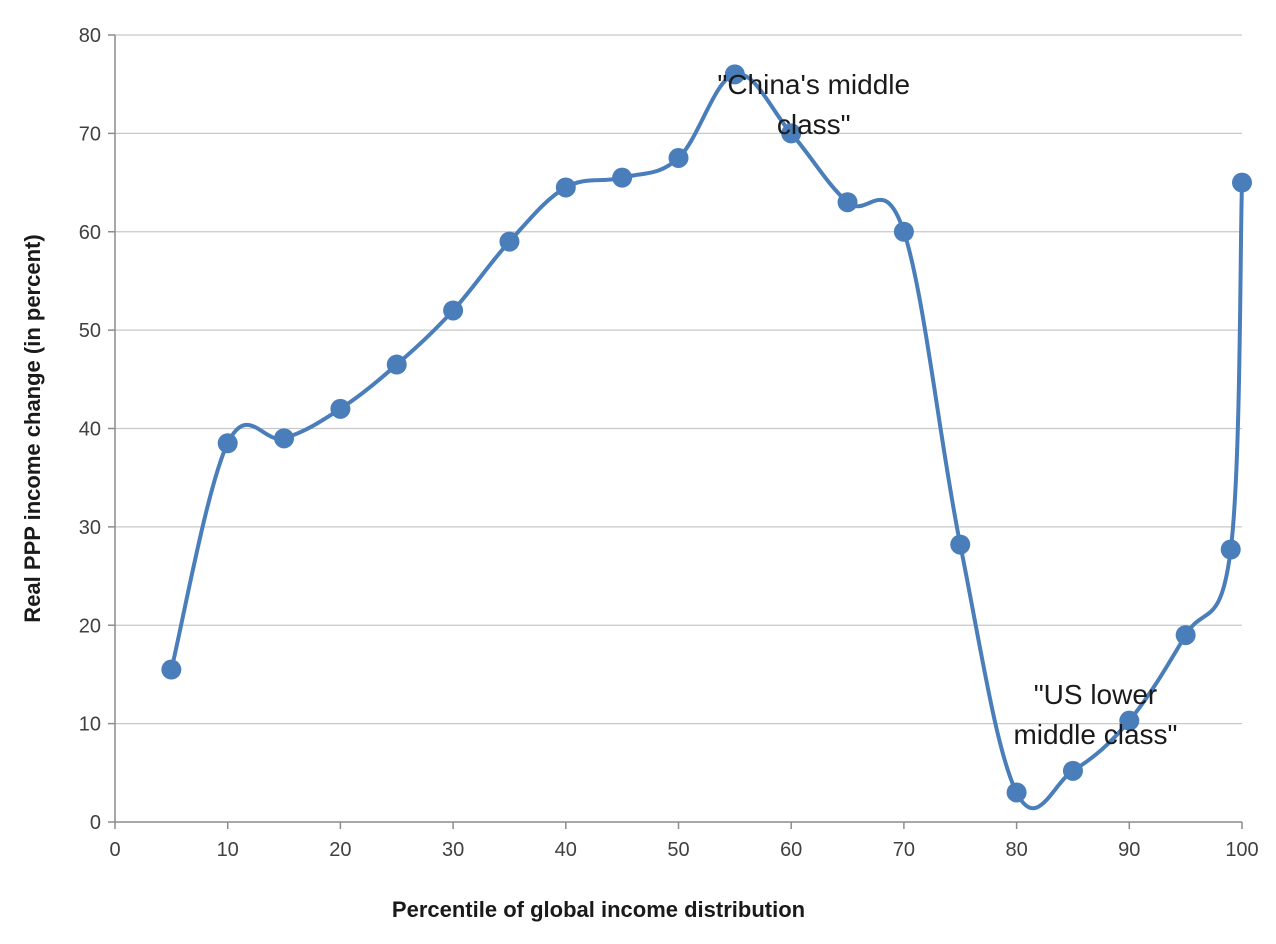  Describe the element at coordinates (734, 74) in the screenshot. I see `data-point-p55` at that location.